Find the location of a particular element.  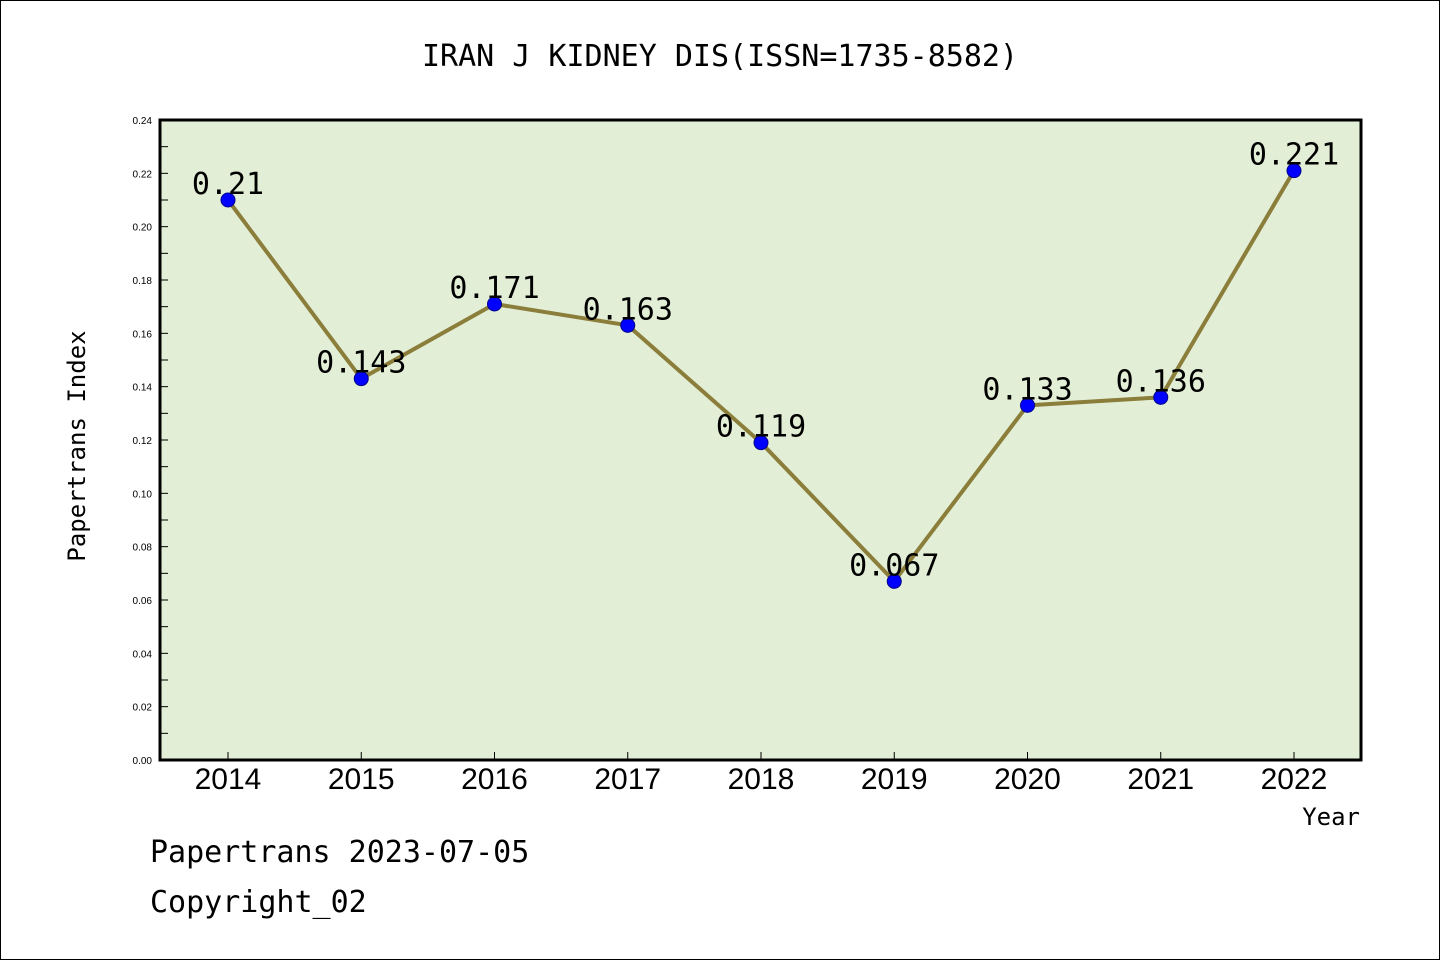

x-tick-label: 2022 is located at coordinates (1294, 779).